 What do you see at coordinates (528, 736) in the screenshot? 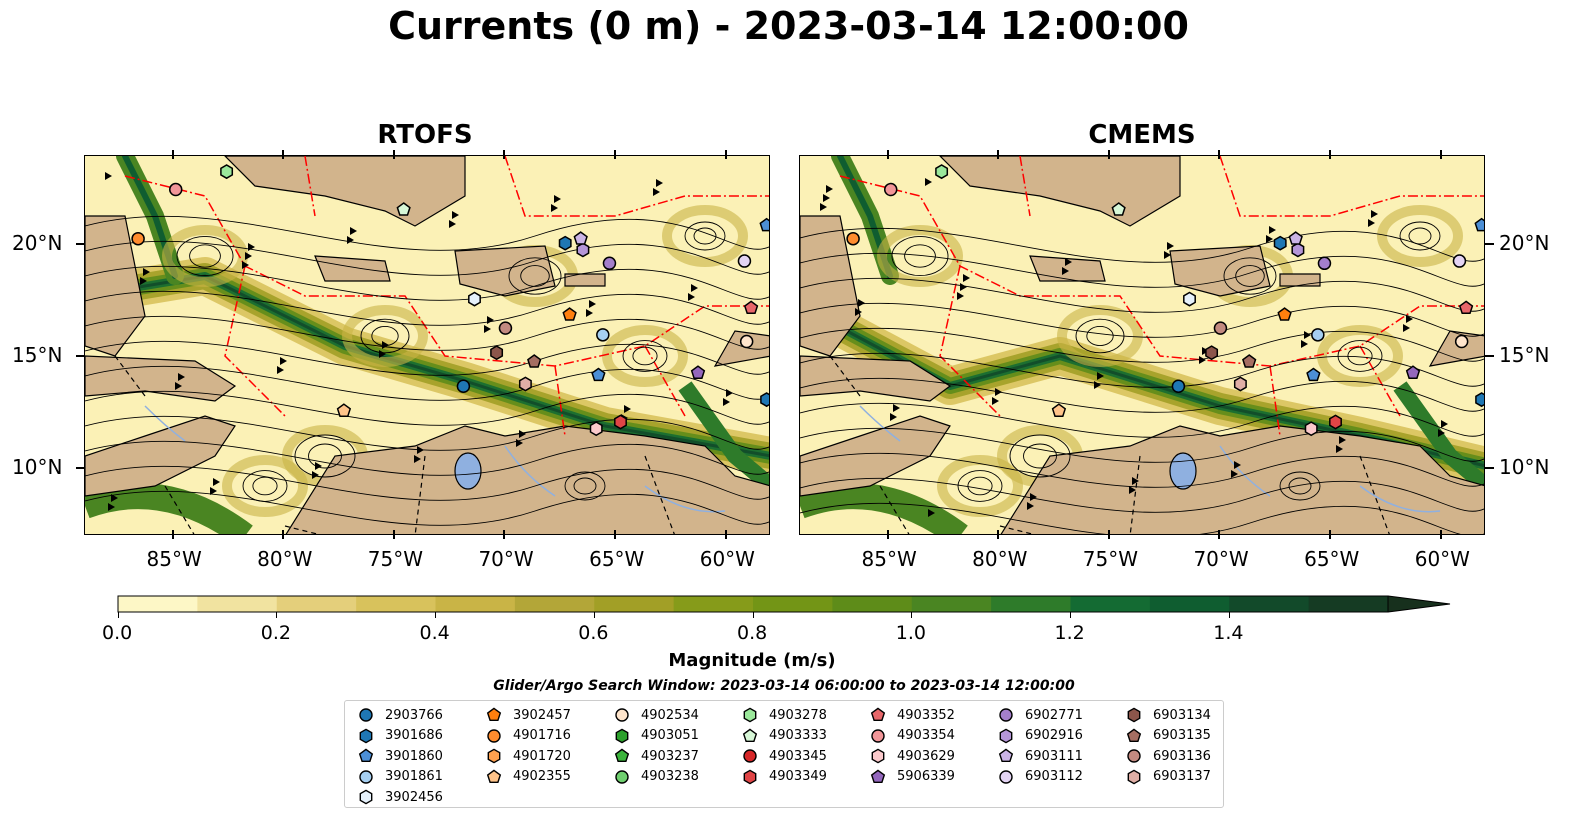
I see `legend-item: 4901716` at bounding box center [528, 736].